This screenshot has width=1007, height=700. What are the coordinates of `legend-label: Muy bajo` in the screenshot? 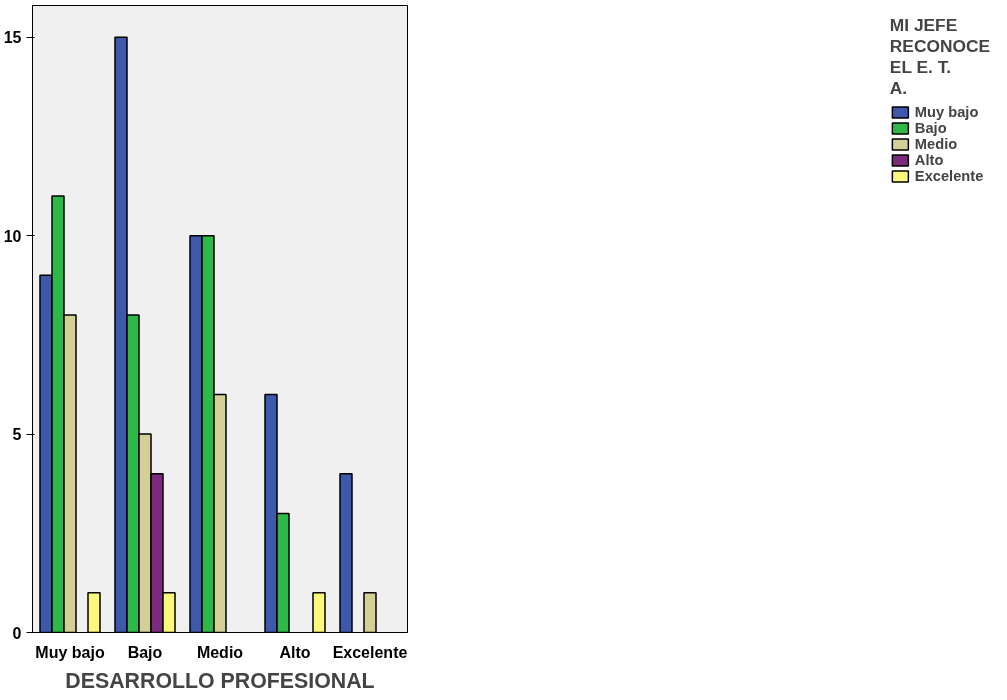 It's located at (946, 112).